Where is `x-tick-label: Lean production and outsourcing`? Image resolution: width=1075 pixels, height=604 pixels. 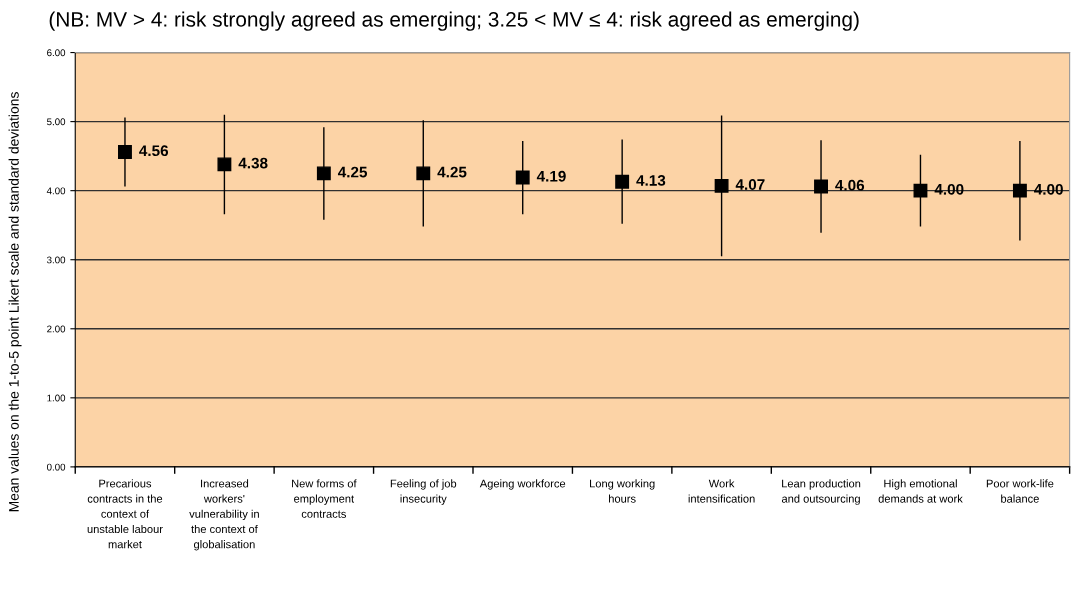
x-tick-label: Lean production and outsourcing is located at coordinates (821, 492).